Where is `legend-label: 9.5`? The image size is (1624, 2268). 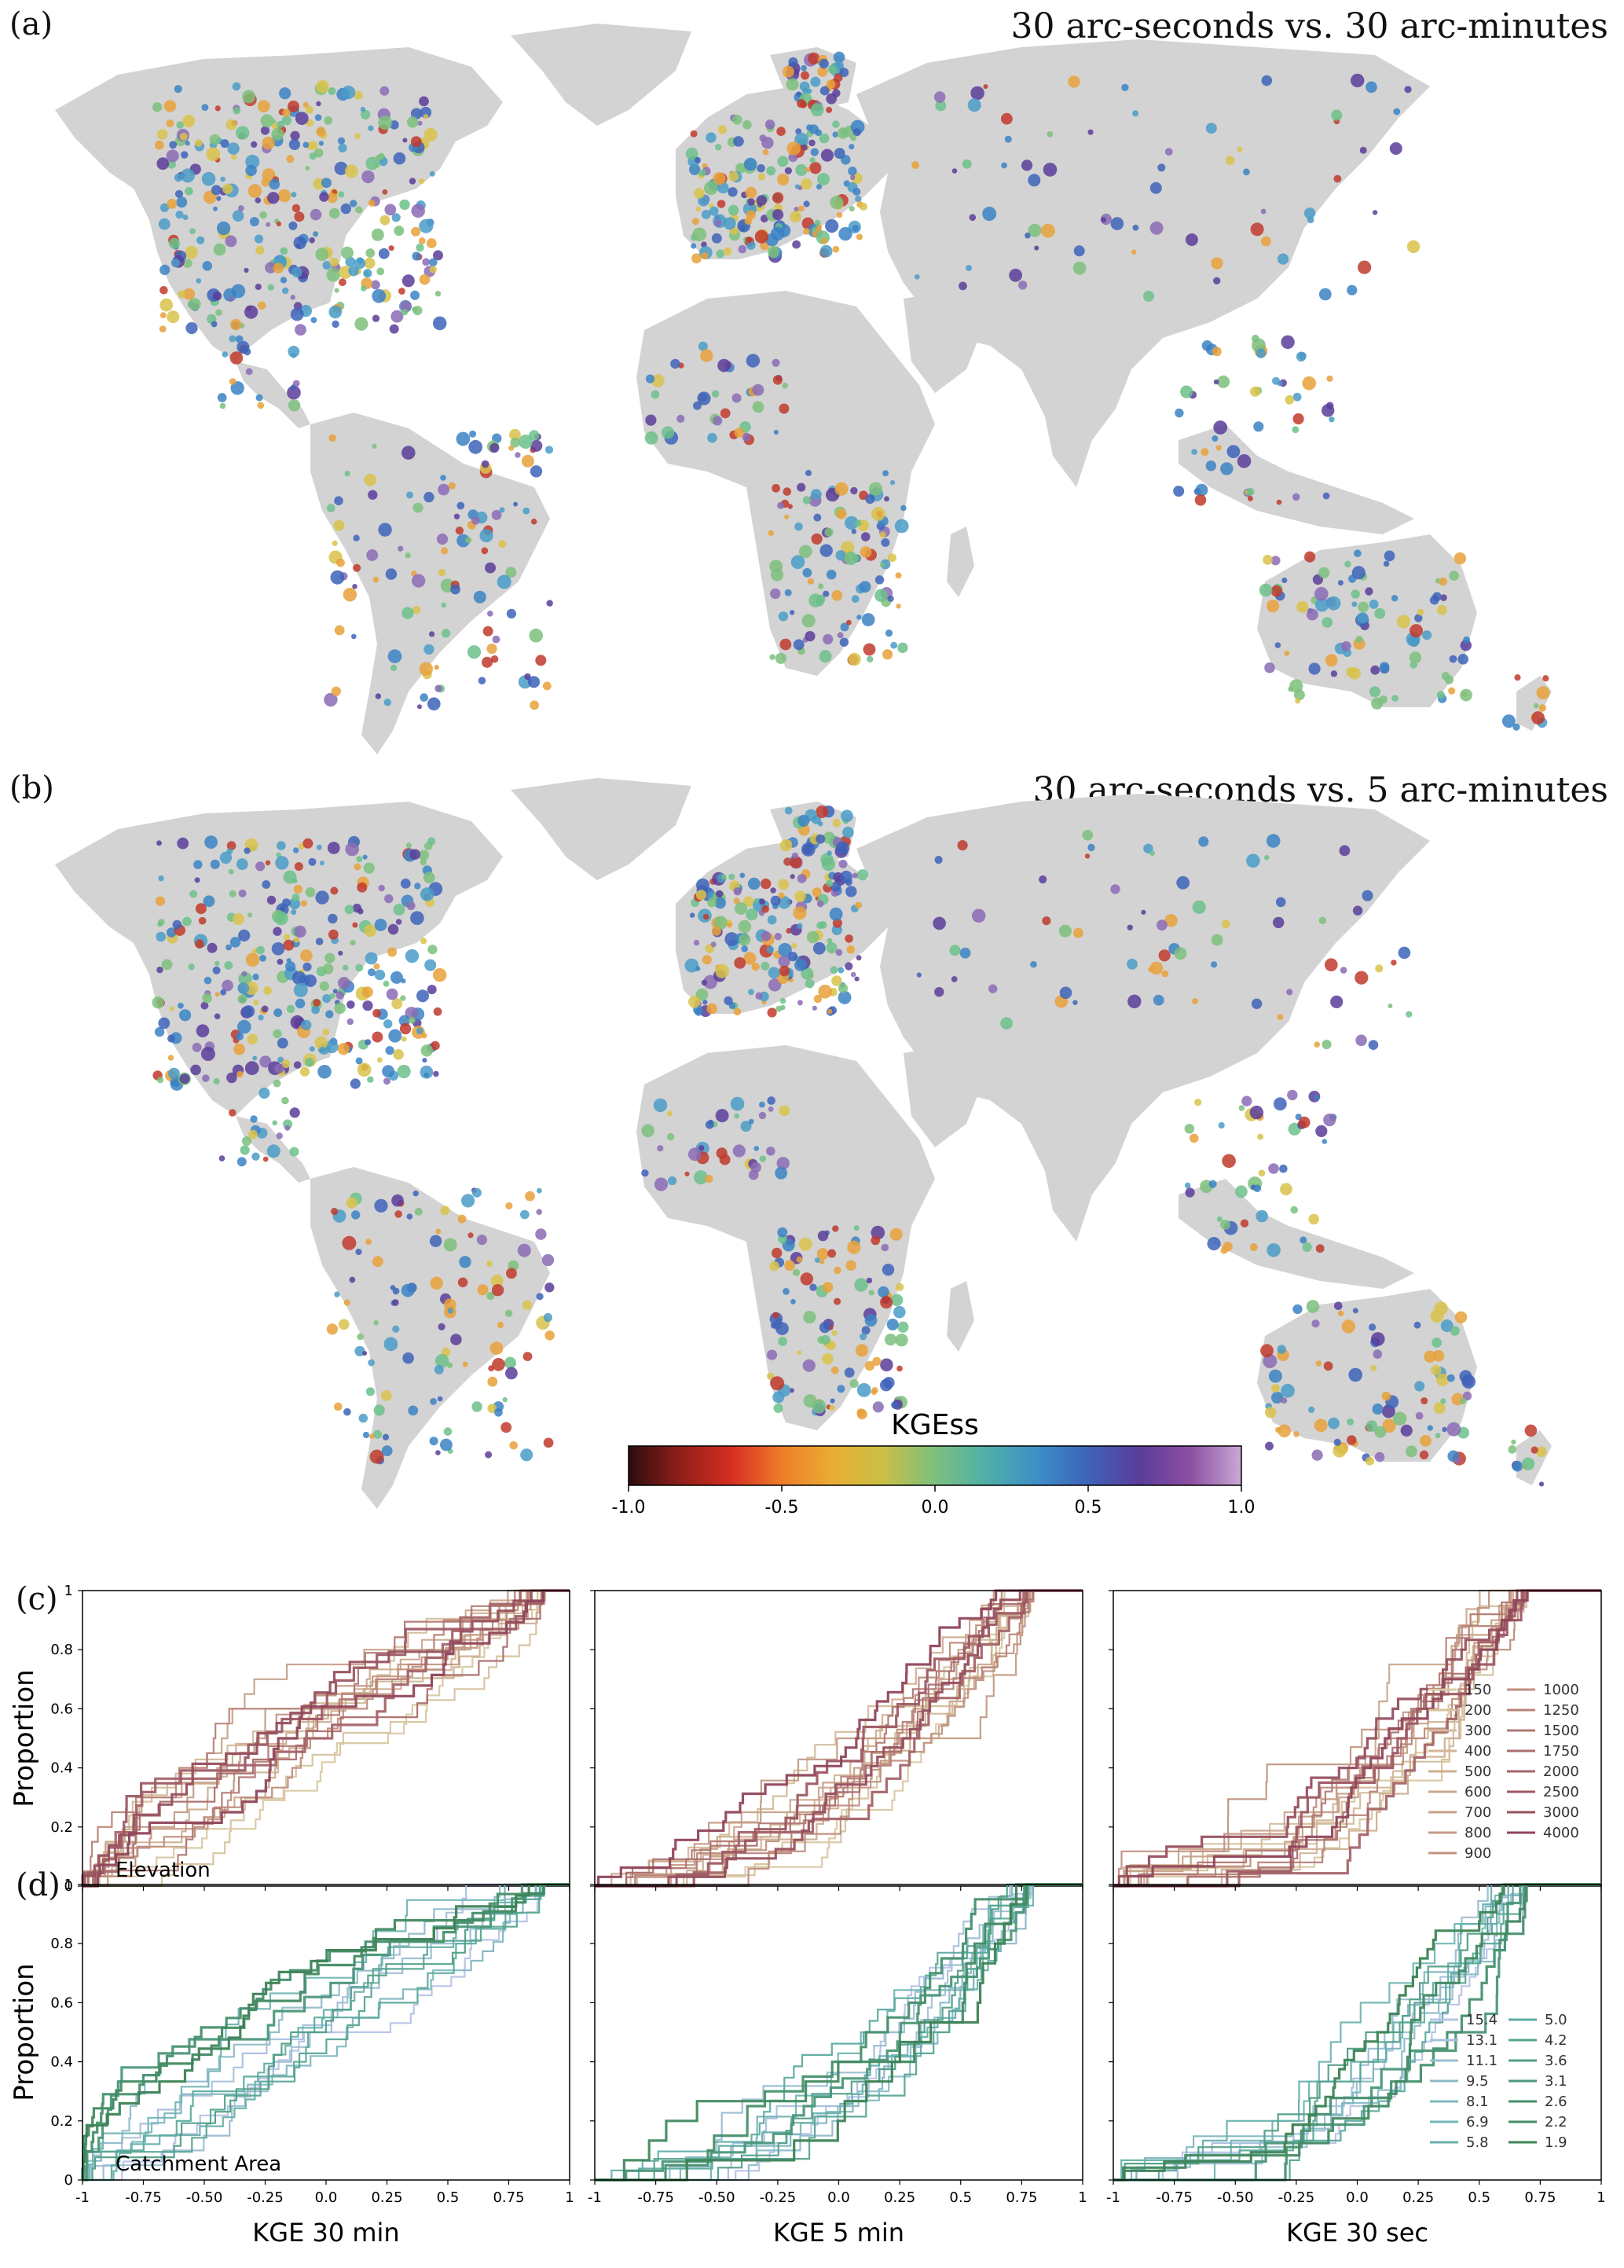
legend-label: 9.5 is located at coordinates (1477, 2081).